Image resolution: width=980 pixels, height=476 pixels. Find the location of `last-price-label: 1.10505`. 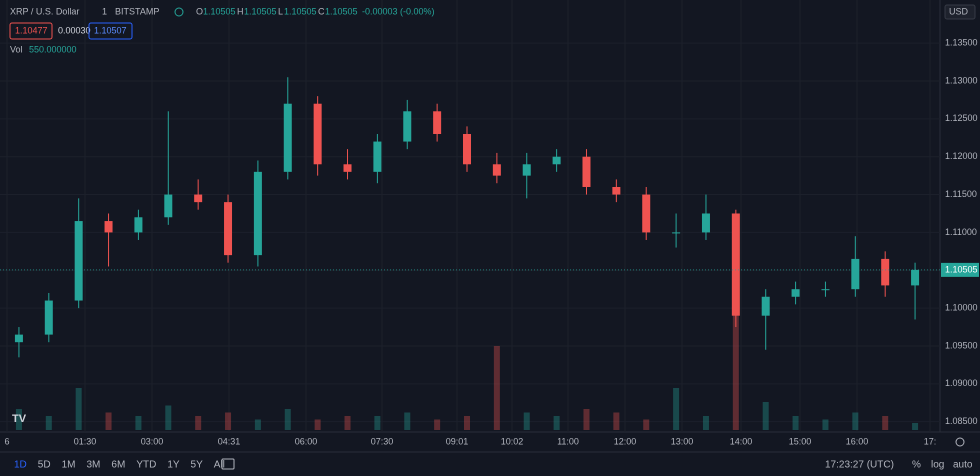

last-price-label: 1.10505 is located at coordinates (961, 269).